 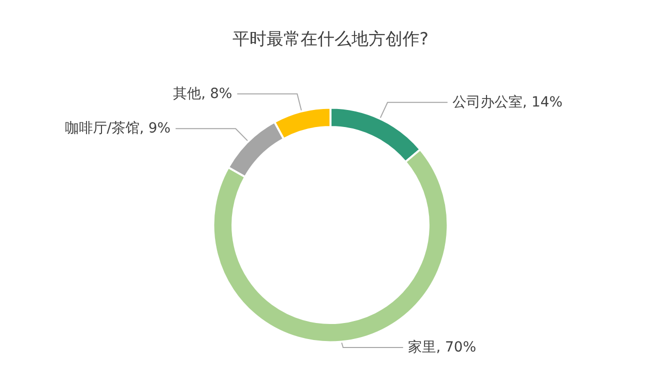 I want to click on chart-title: 平时最常在什么地方创作?, so click(x=330, y=40).